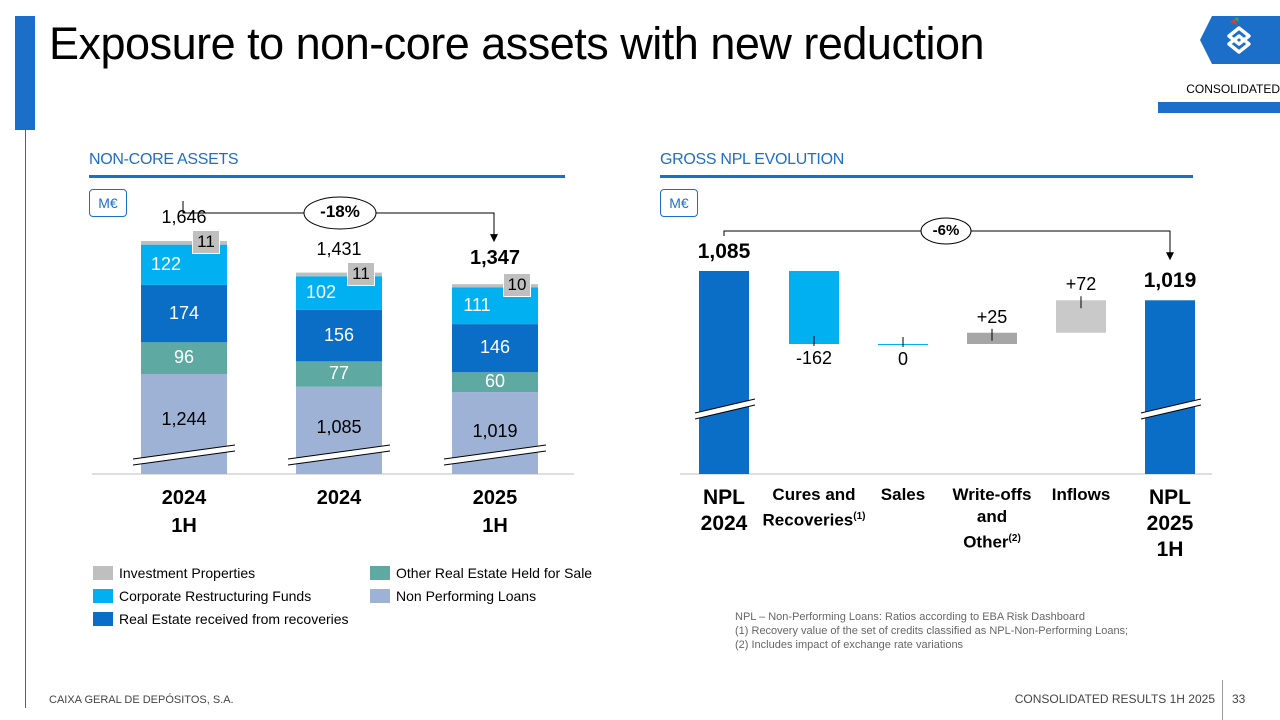 The width and height of the screenshot is (1280, 720). Describe the element at coordinates (340, 211) in the screenshot. I see `change-label-non-core: -18%` at that location.